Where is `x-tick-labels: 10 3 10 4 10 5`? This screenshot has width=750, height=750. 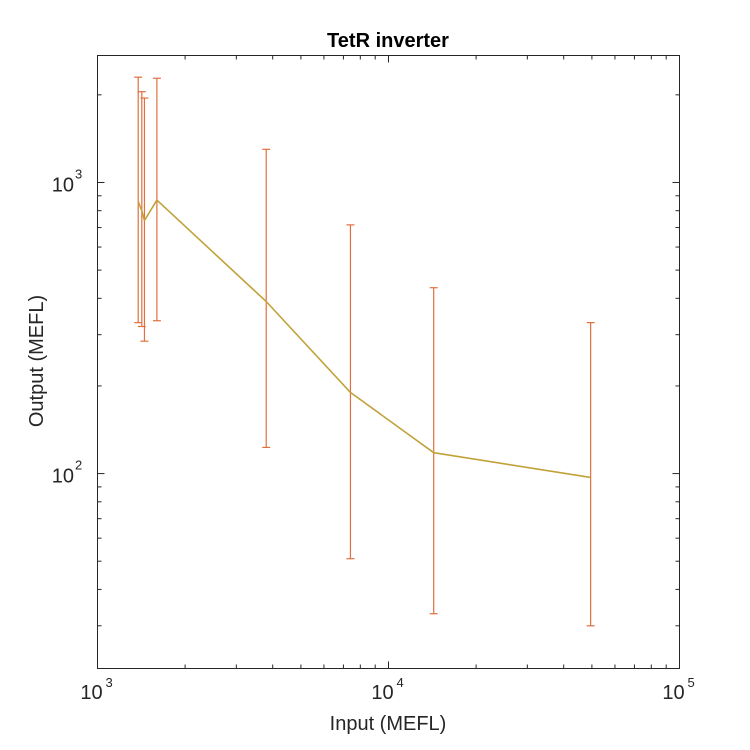 x-tick-labels: 10 3 10 4 10 5 is located at coordinates (387, 689).